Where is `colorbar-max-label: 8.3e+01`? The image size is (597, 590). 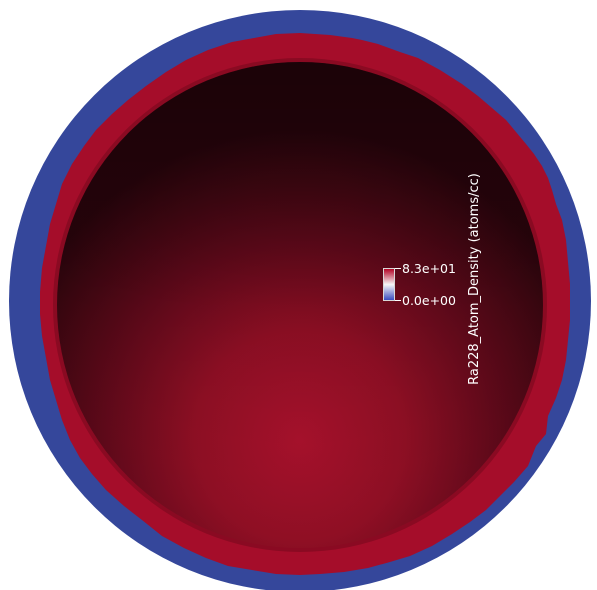
colorbar-max-label: 8.3e+01 is located at coordinates (429, 268).